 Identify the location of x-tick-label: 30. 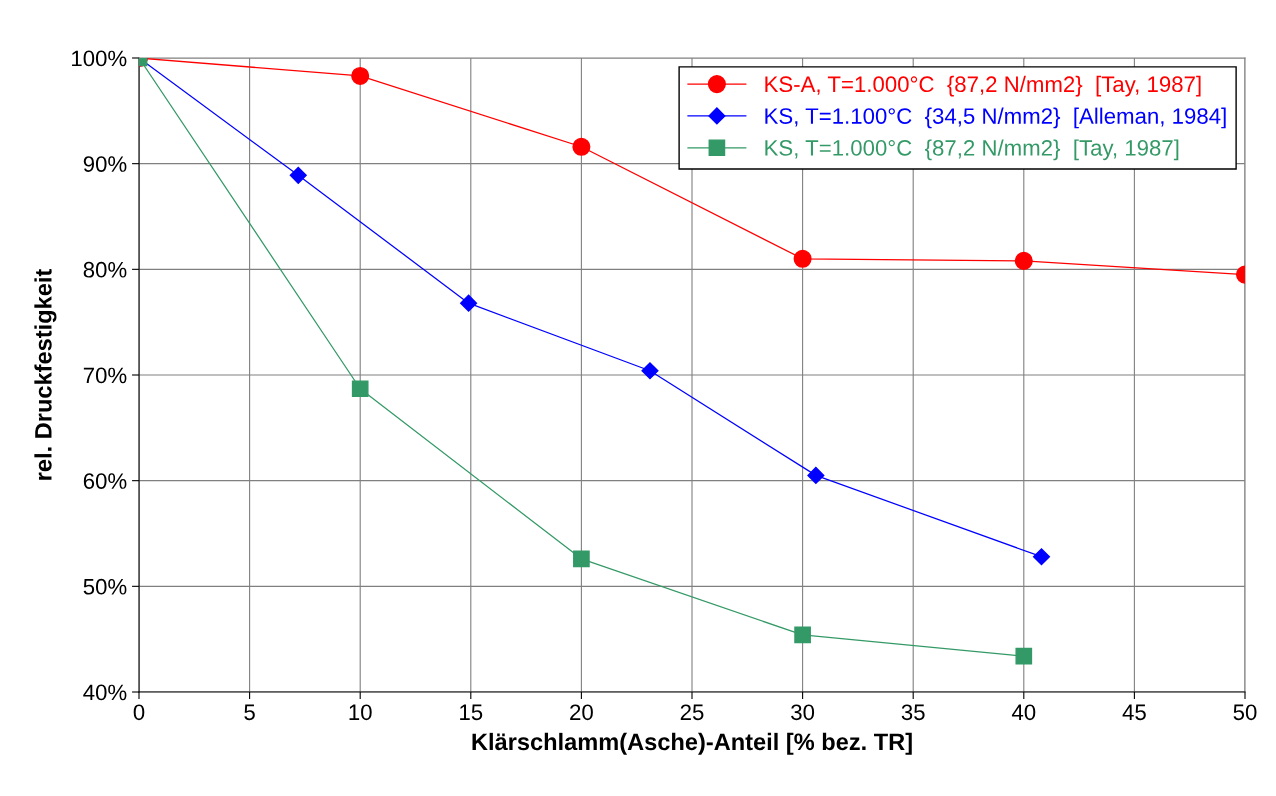
(803, 712).